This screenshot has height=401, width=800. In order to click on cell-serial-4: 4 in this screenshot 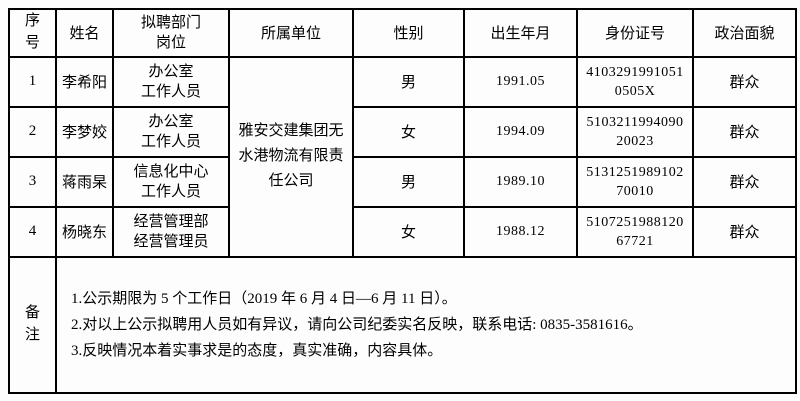, I will do `click(32, 231)`.